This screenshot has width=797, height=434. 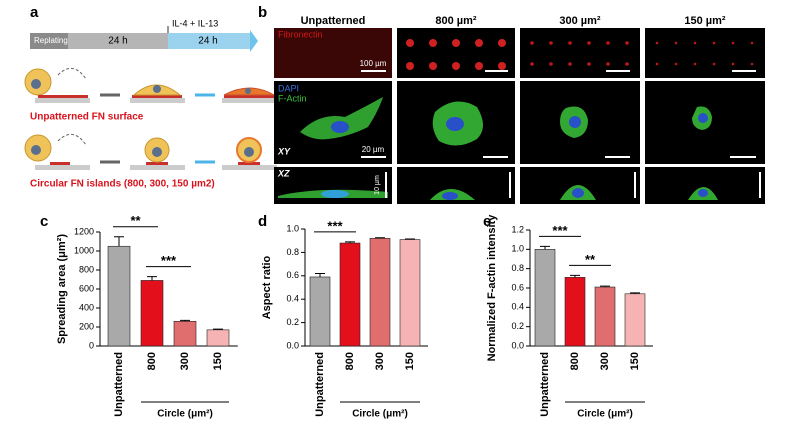 What do you see at coordinates (195, 23) in the screenshot?
I see `treatment-label: IL-4 + IL-13` at bounding box center [195, 23].